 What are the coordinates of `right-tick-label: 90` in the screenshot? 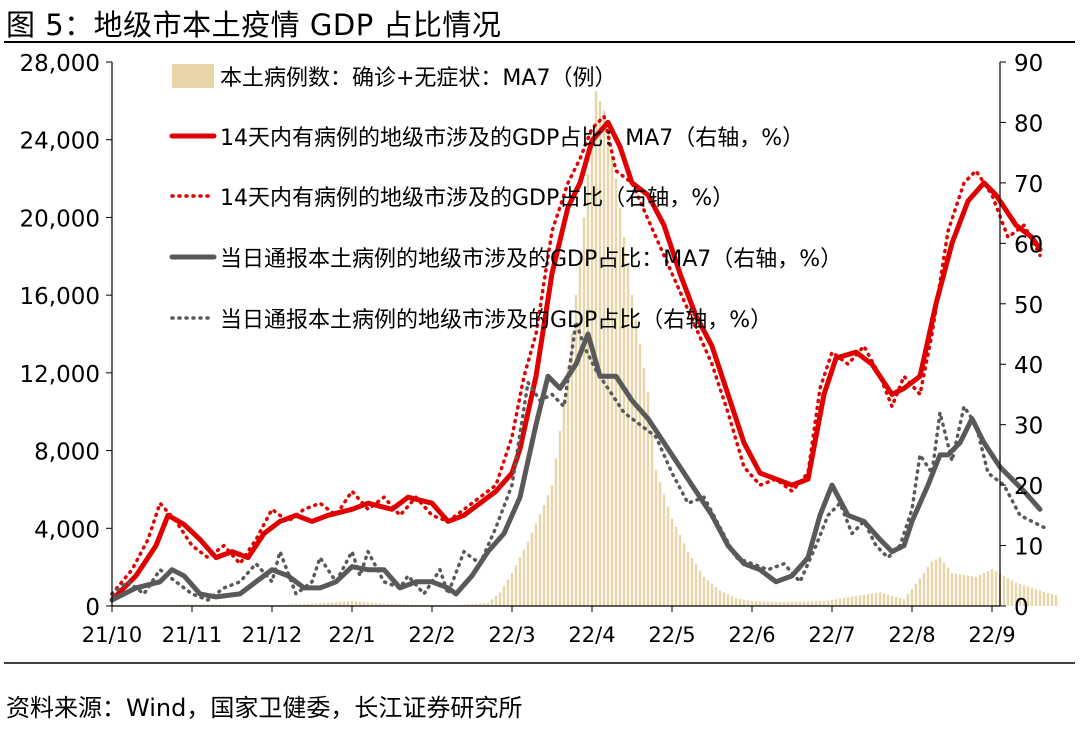 It's located at (1028, 64).